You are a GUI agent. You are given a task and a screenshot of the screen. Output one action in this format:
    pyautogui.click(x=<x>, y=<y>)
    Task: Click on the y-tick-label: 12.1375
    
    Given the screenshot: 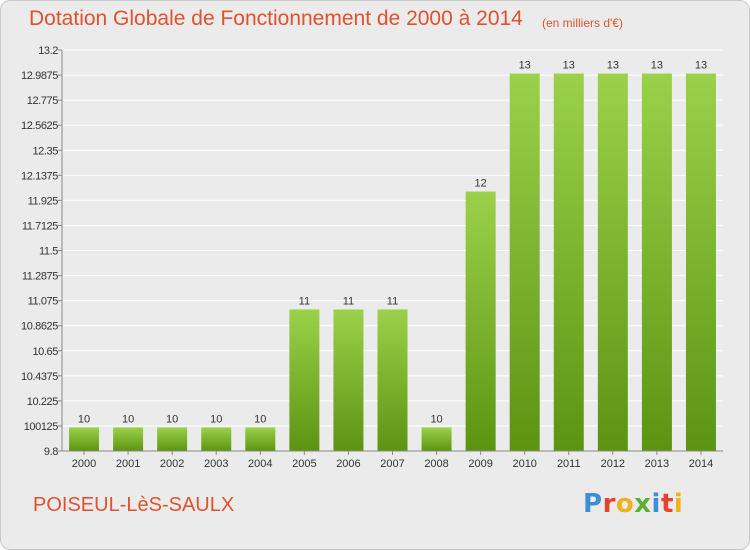 What is the action you would take?
    pyautogui.click(x=39, y=176)
    